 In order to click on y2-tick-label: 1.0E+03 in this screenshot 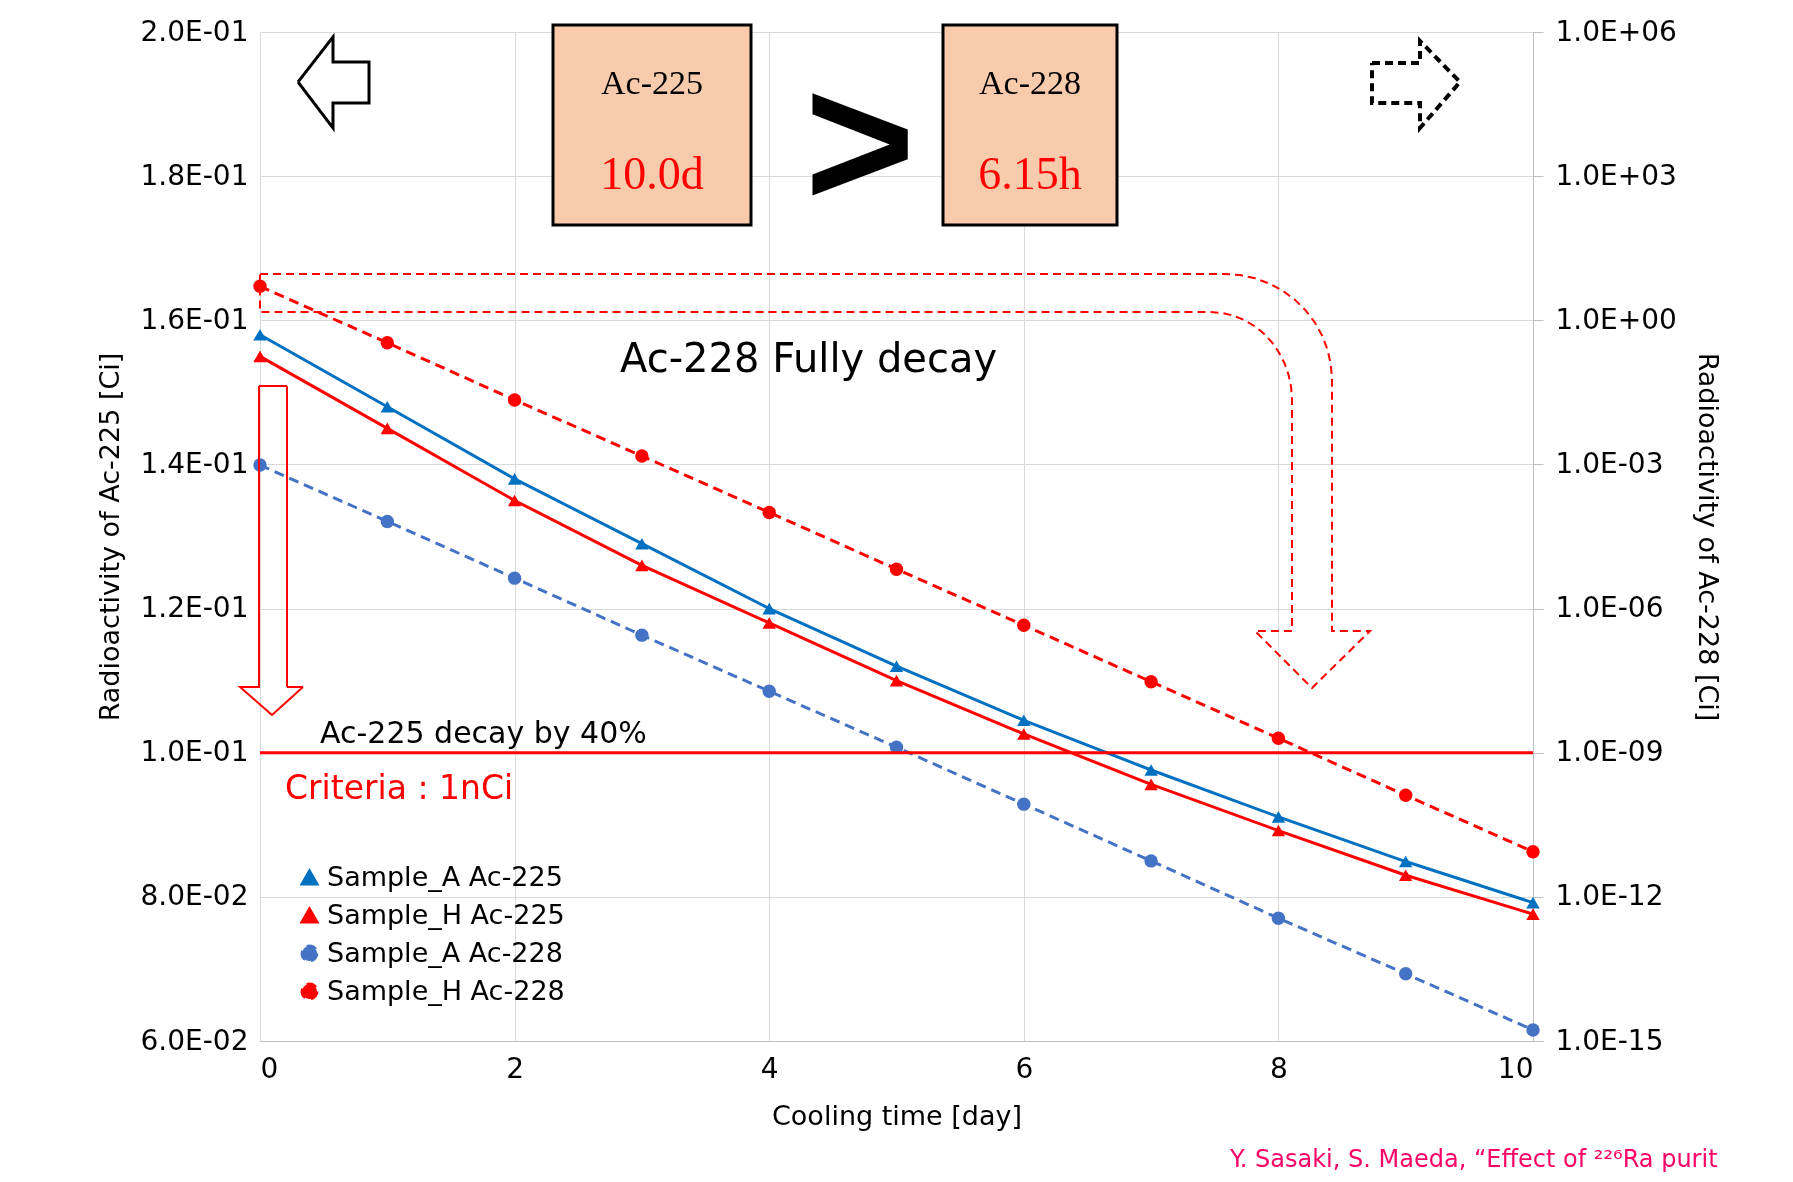, I will do `click(1616, 175)`.